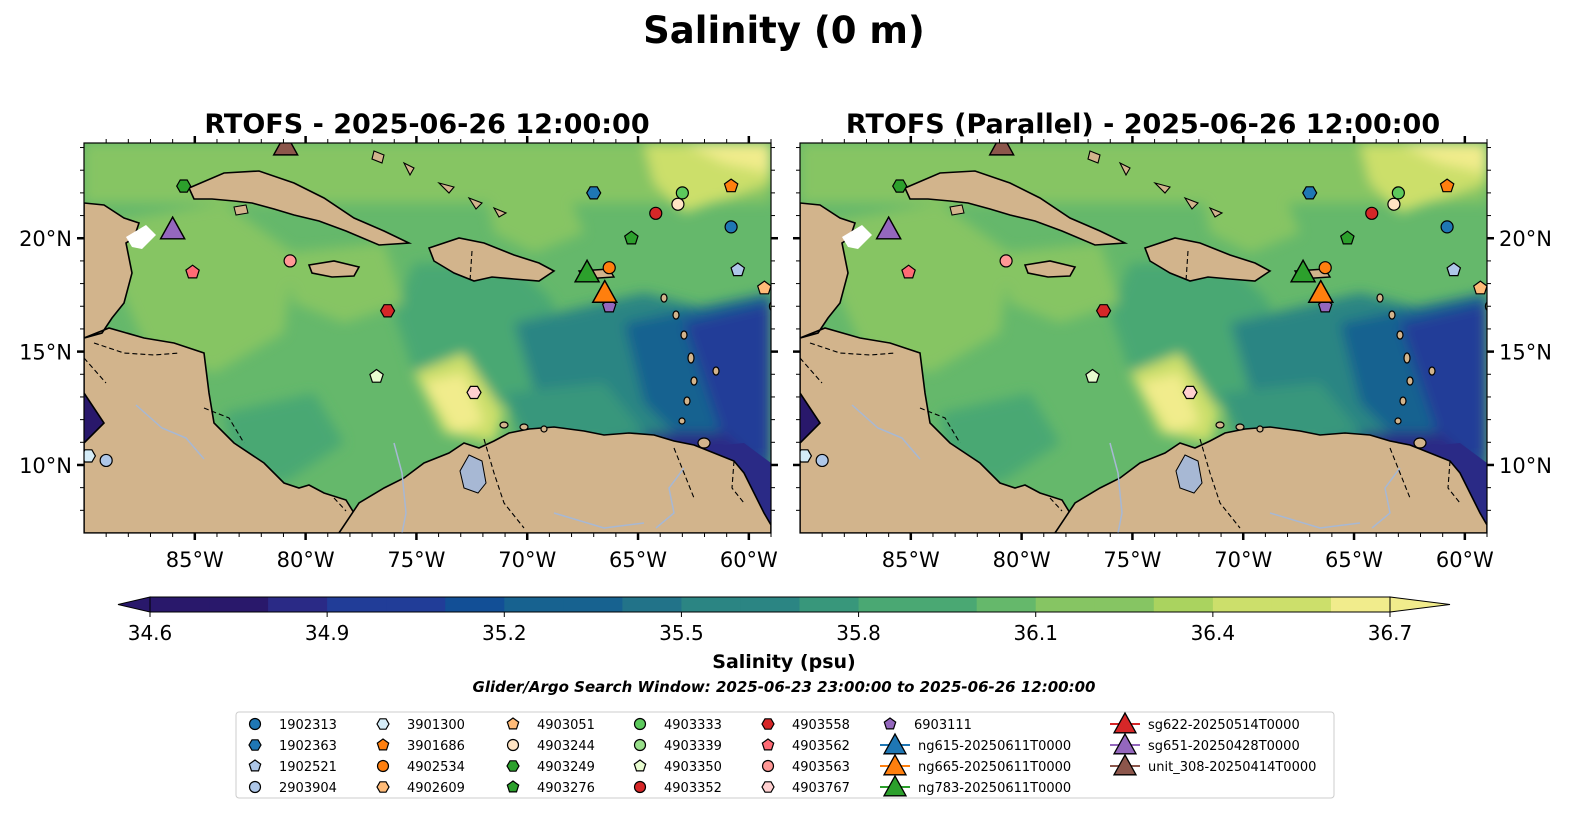  Describe the element at coordinates (420, 788) in the screenshot. I see `legend-item: 4902609` at that location.